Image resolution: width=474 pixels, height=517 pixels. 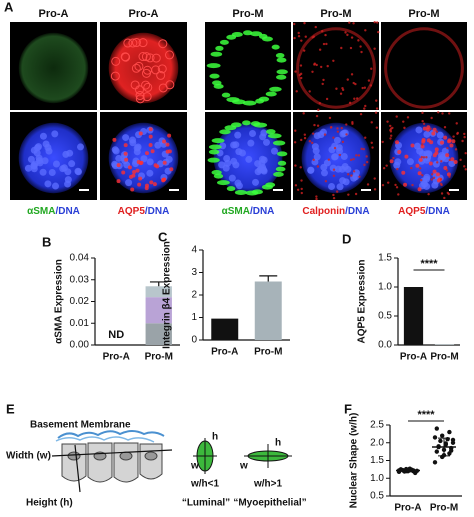 I want to click on w-label: w, so click(x=194, y=466).